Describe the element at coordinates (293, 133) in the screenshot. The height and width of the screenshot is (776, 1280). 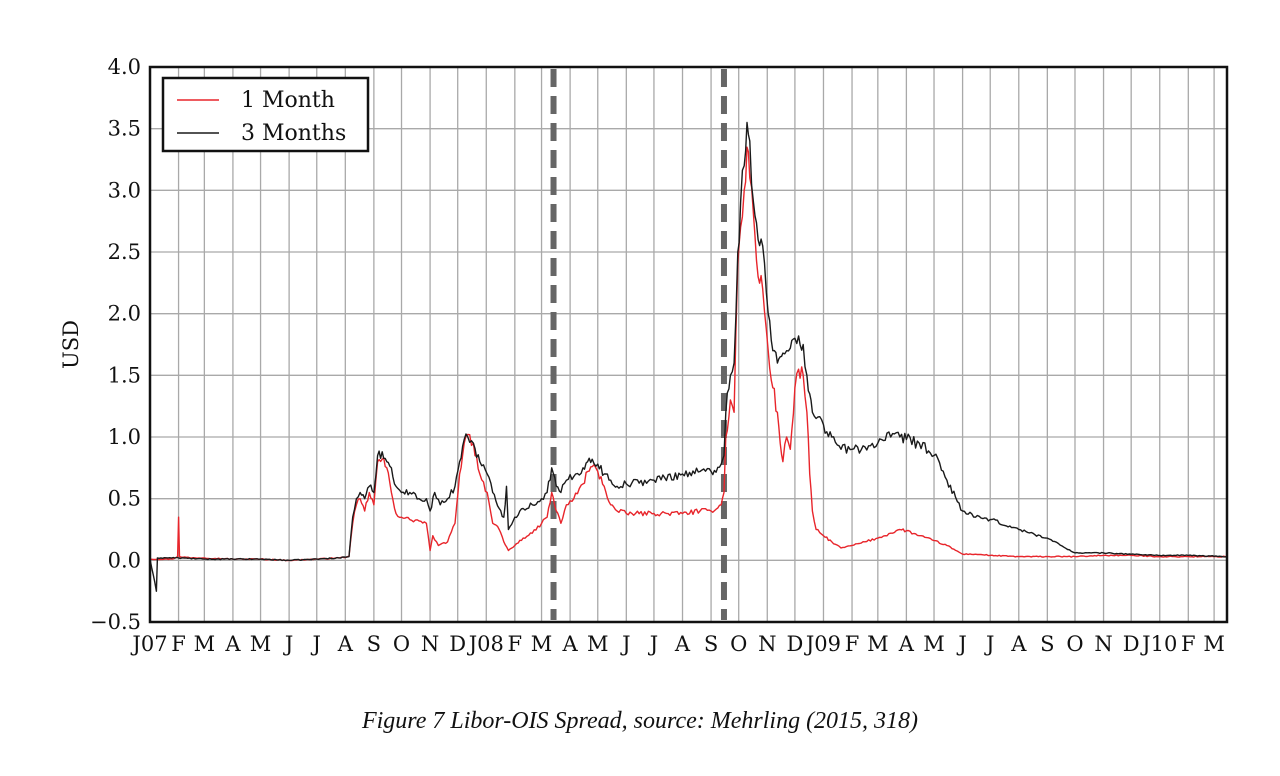
I see `legend-label: 3 Months` at that location.